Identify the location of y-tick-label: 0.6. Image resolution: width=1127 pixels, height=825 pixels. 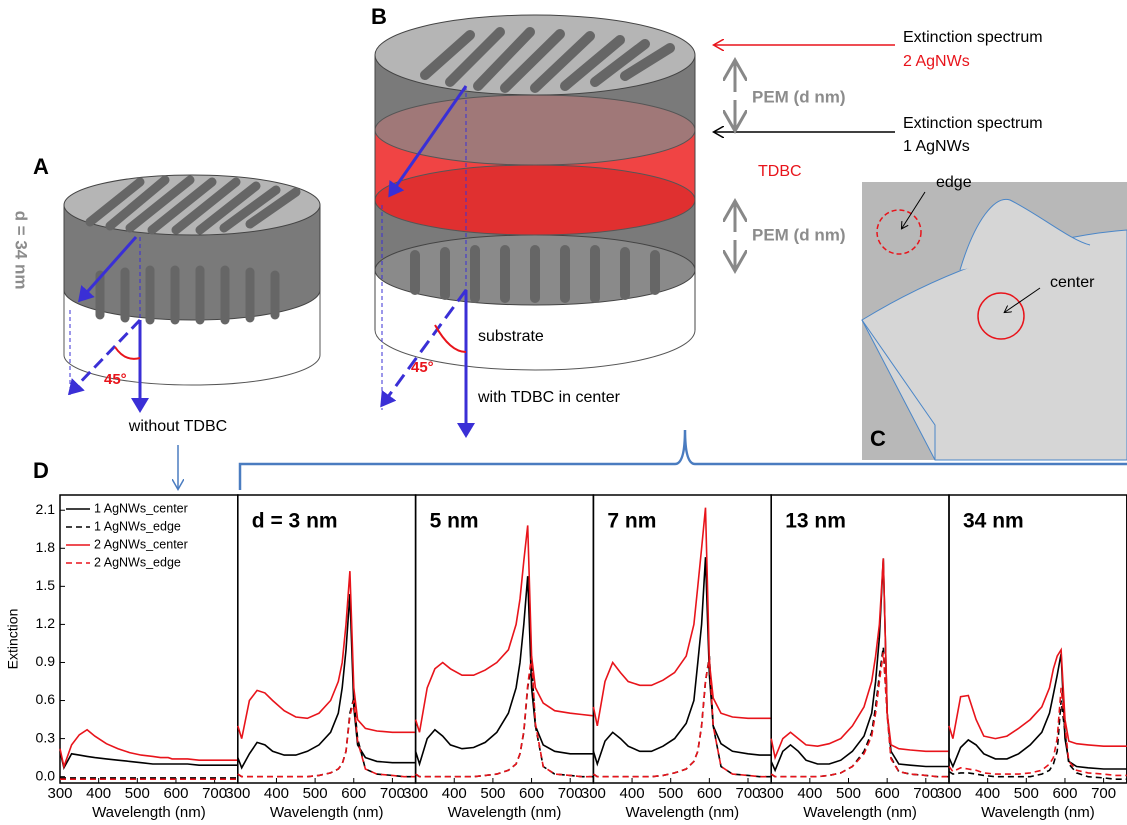
(46, 699).